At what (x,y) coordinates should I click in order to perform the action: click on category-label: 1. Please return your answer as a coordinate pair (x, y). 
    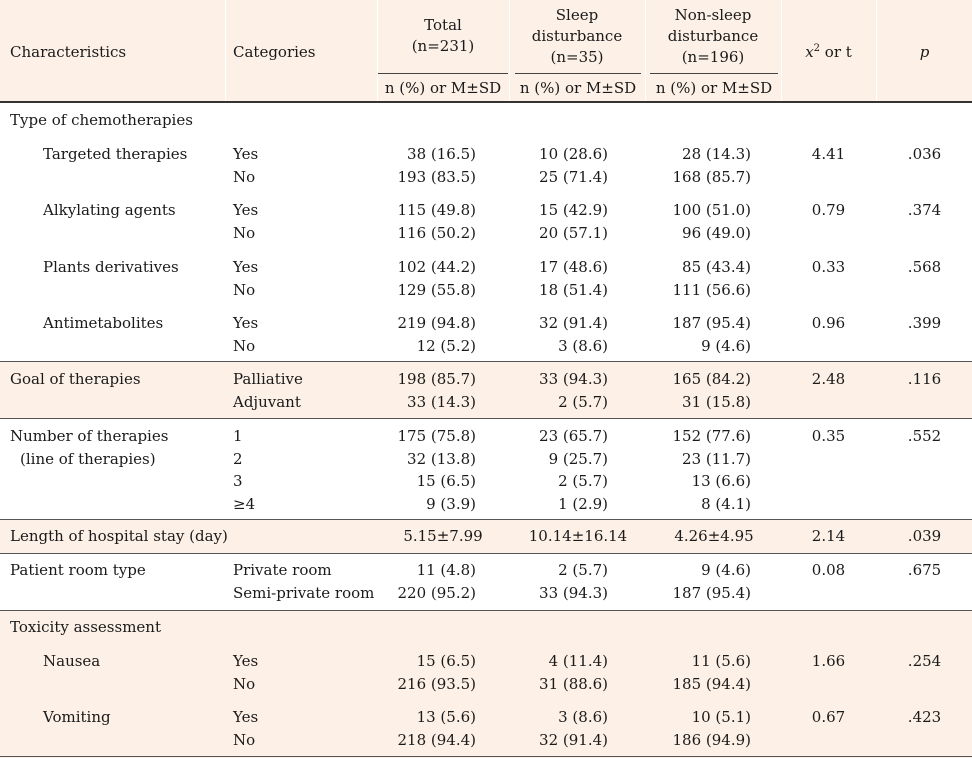
    Looking at the image, I should click on (238, 436).